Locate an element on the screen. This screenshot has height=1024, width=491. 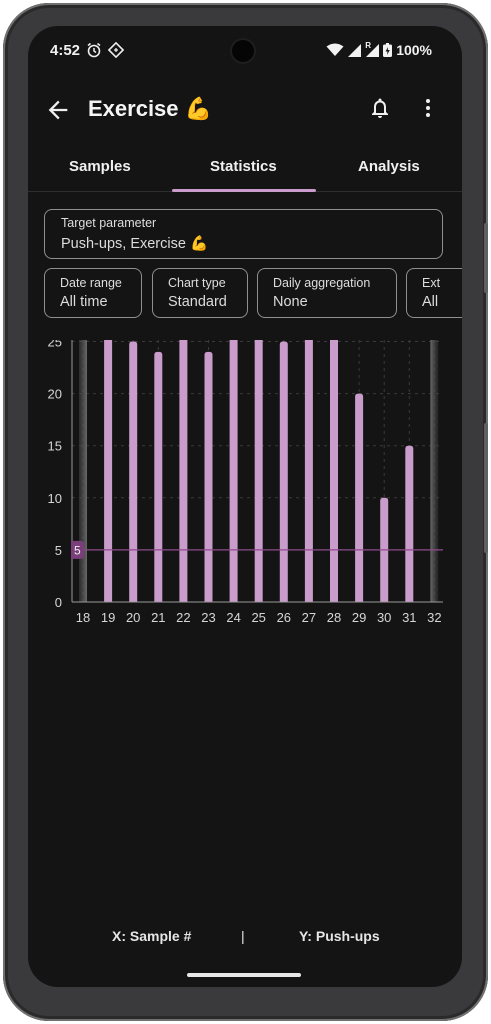
front-camera is located at coordinates (243, 51).